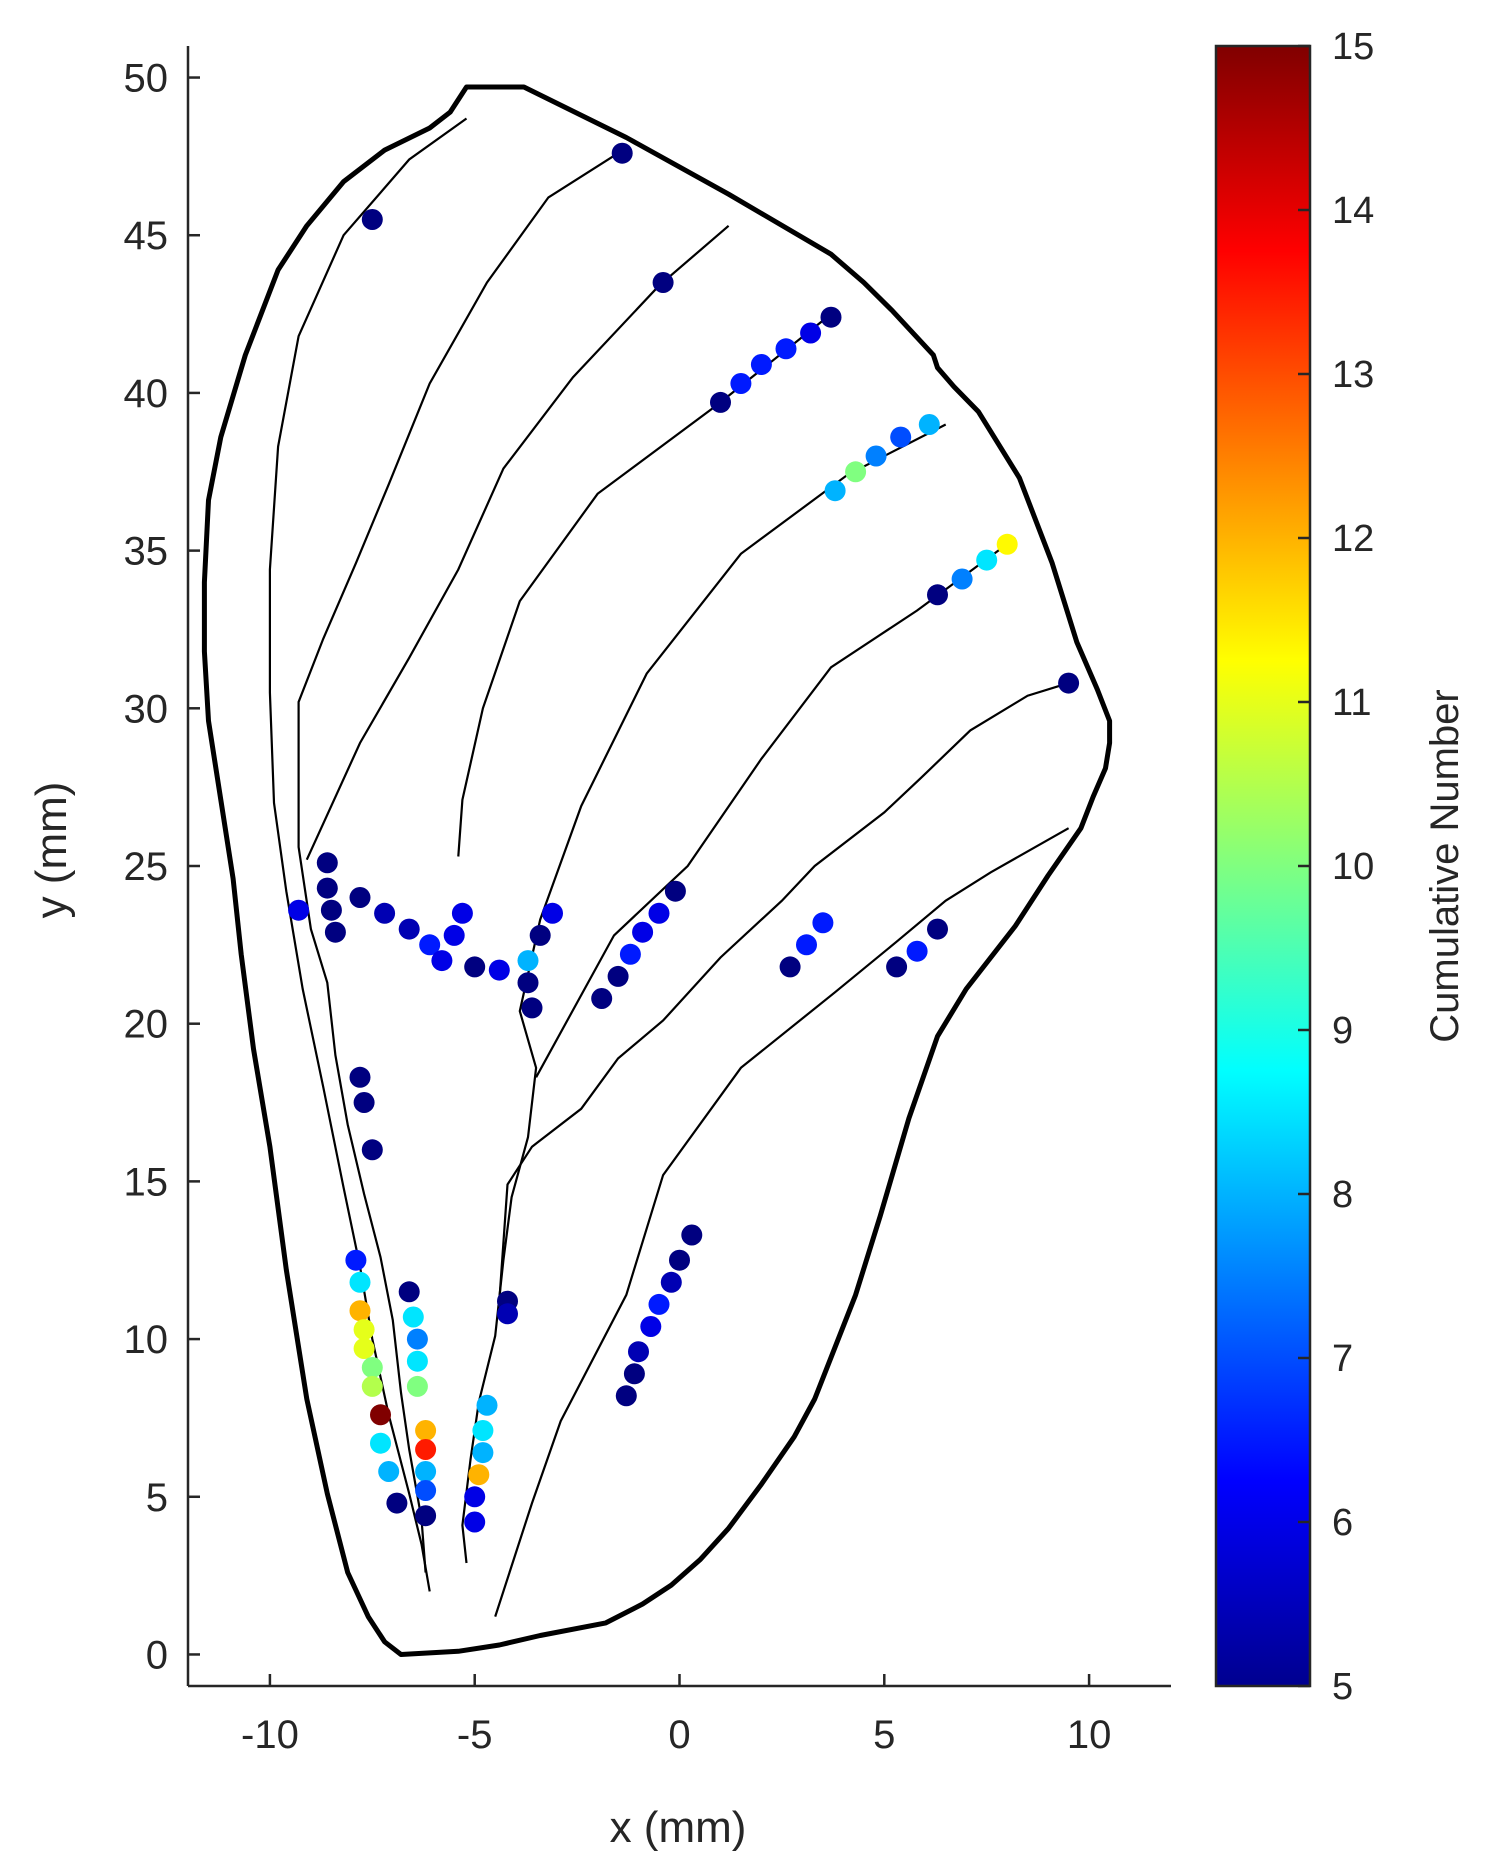 The height and width of the screenshot is (1875, 1490). What do you see at coordinates (146, 1025) in the screenshot?
I see `y-tick-label: 20` at bounding box center [146, 1025].